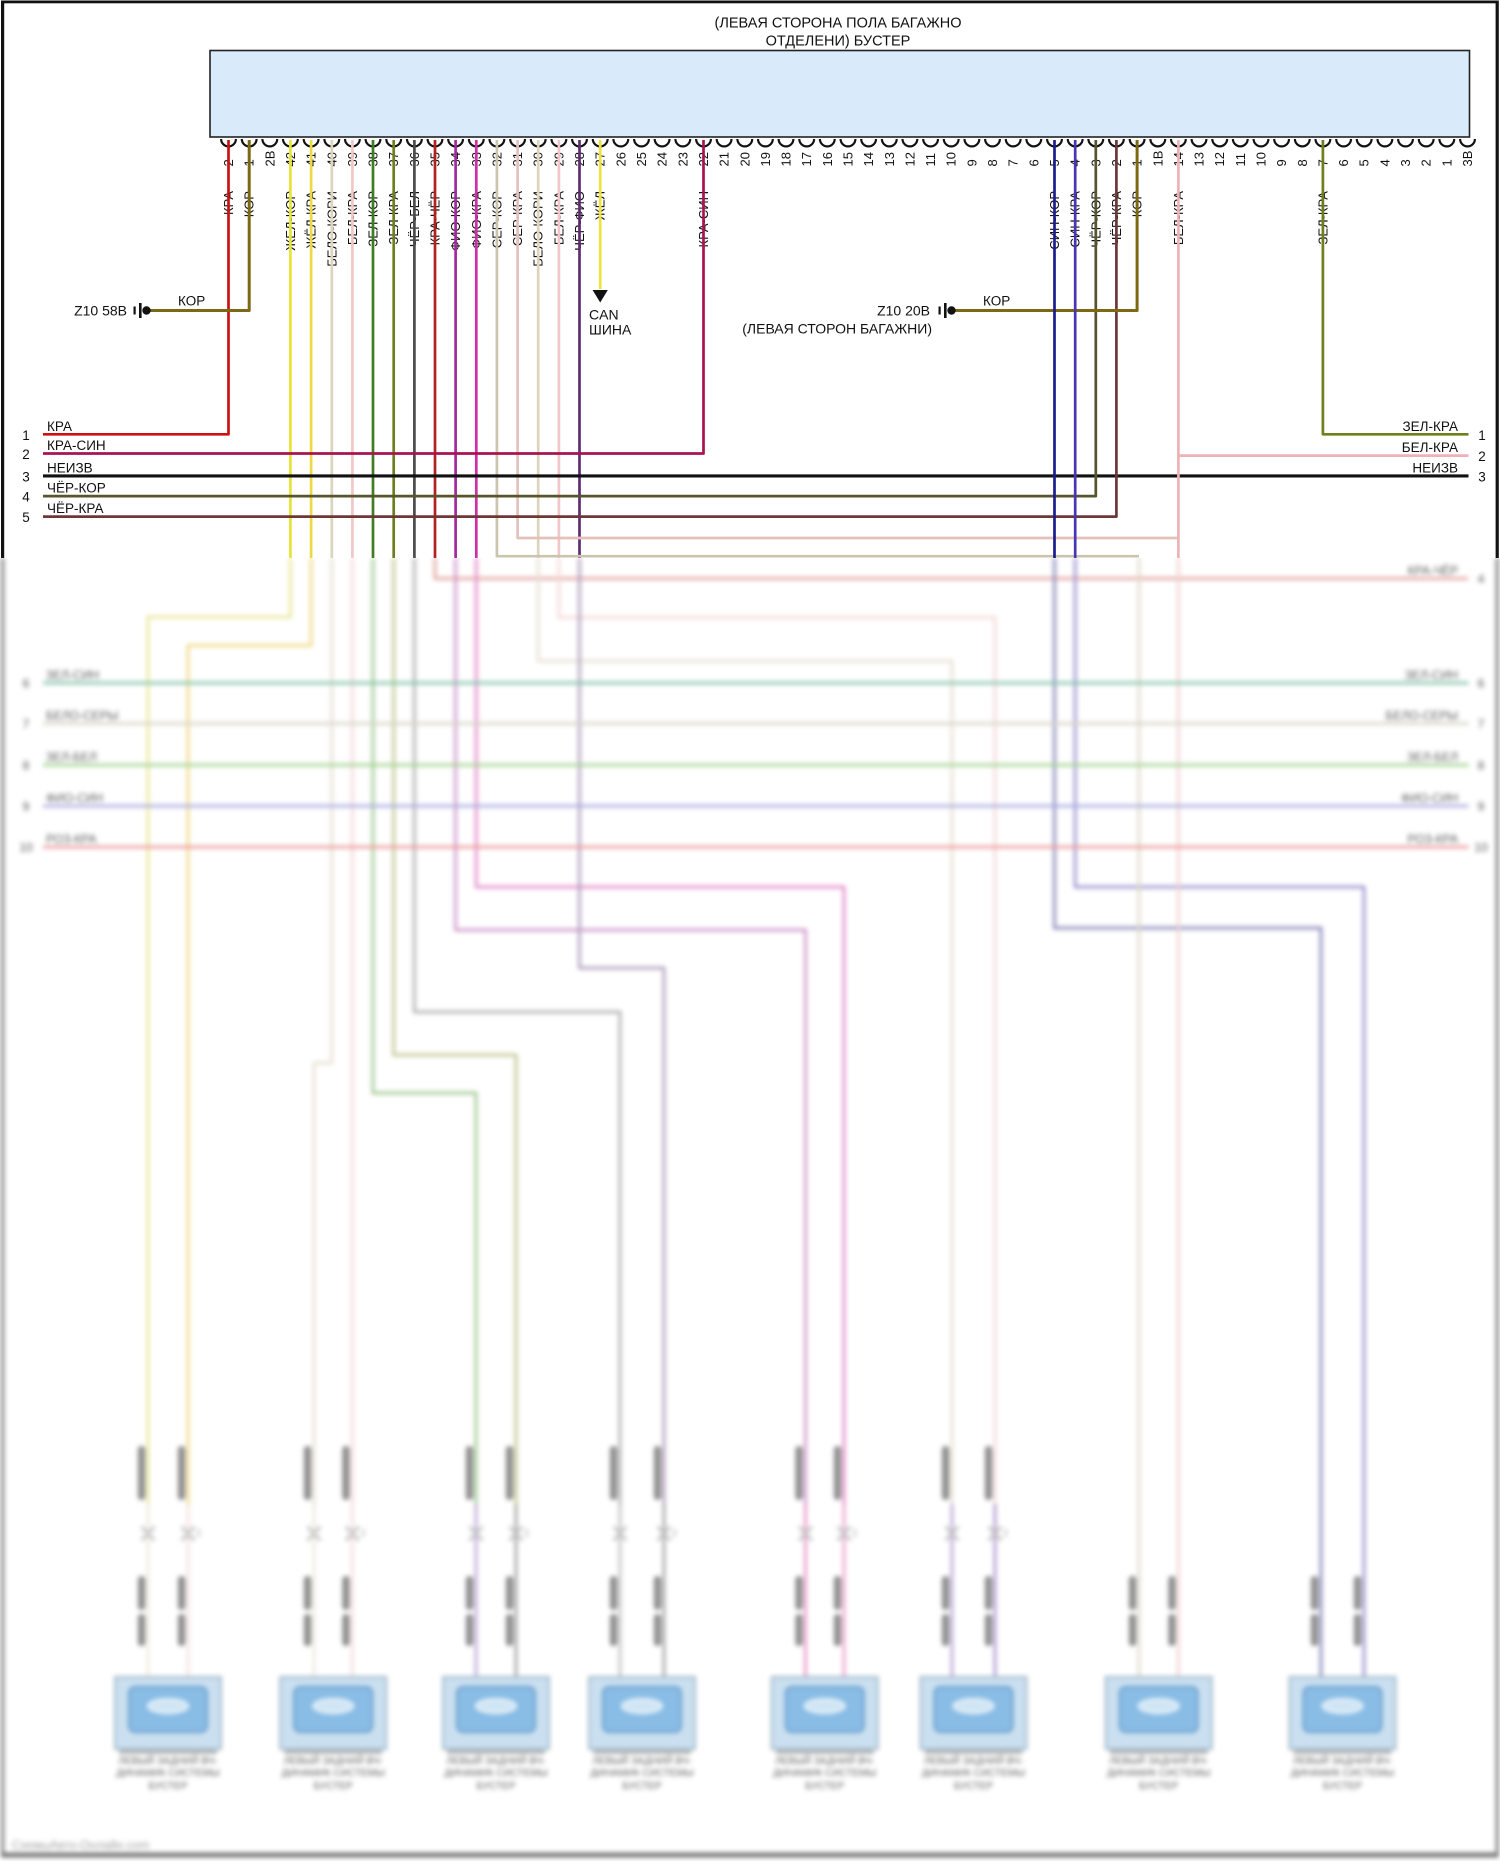 Image resolution: width=1500 pixels, height=1861 pixels. Describe the element at coordinates (1219, 159) in the screenshot. I see `svg-text: 12` at that location.